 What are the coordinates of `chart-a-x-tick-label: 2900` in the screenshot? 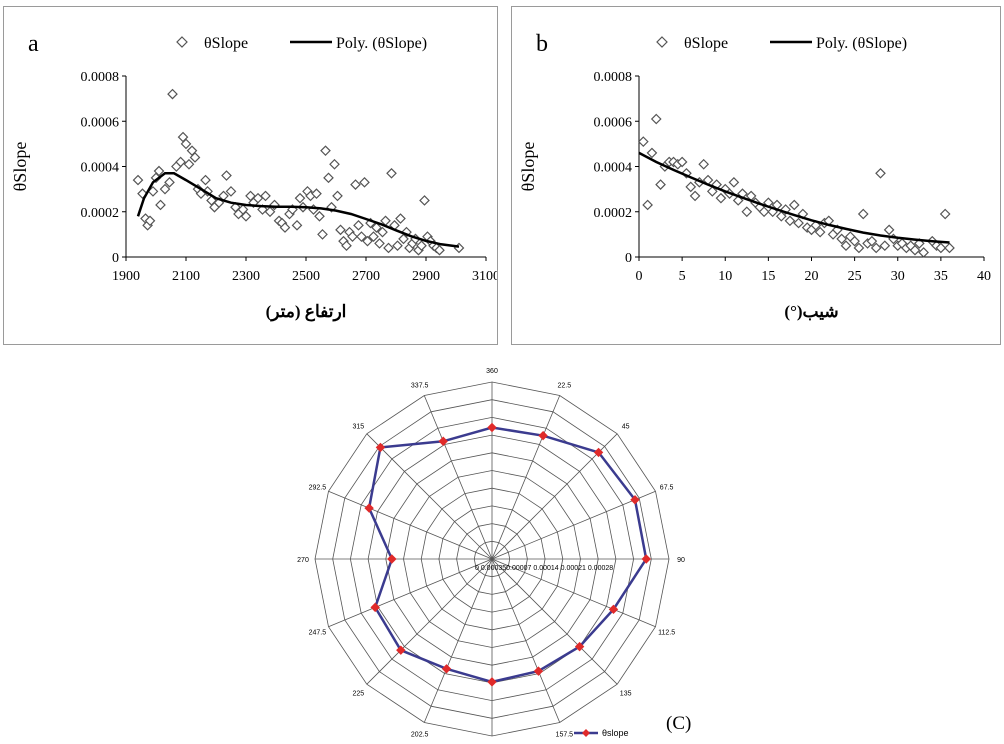 It's located at (426, 276).